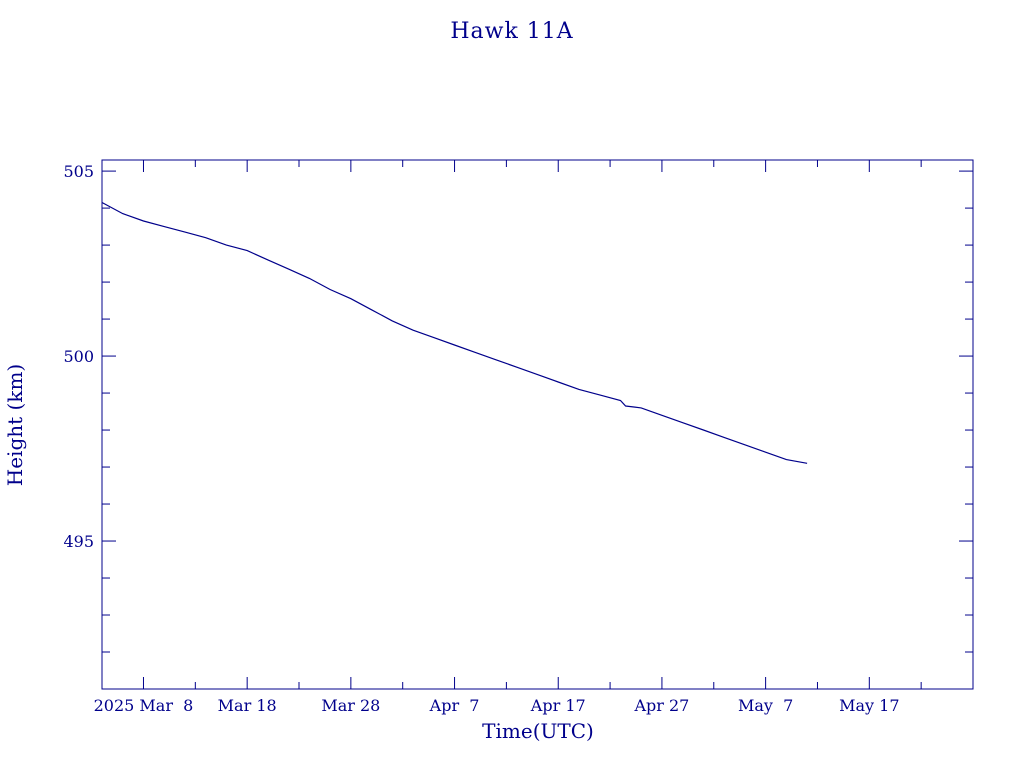 The width and height of the screenshot is (1024, 768). Describe the element at coordinates (661, 705) in the screenshot. I see `x-tick-label: Apr 27` at that location.